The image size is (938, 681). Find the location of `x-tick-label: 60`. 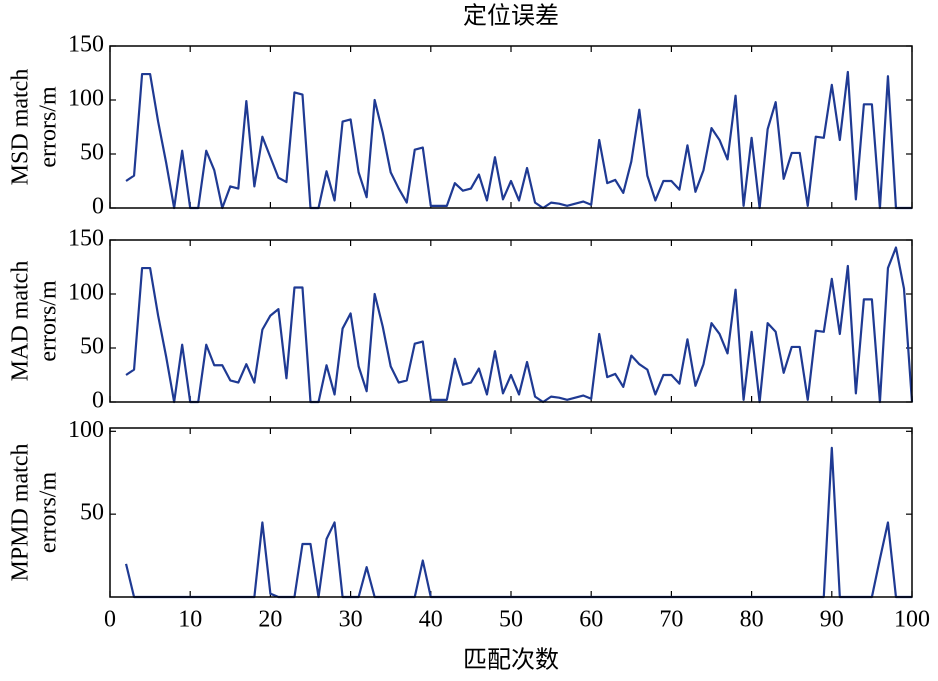

x-tick-label: 60 is located at coordinates (591, 620).